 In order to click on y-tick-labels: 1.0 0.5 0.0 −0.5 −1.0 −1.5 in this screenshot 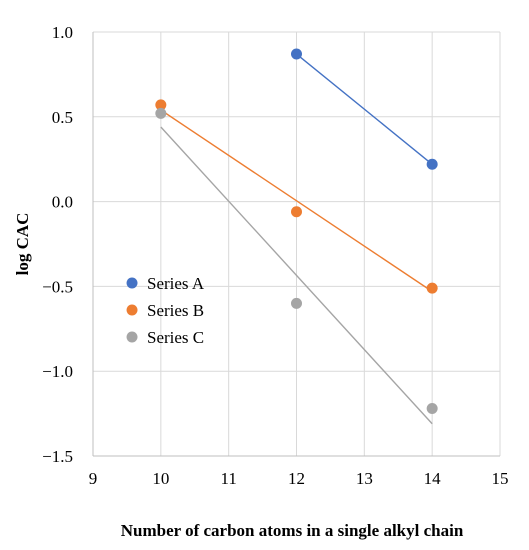, I will do `click(57, 244)`.